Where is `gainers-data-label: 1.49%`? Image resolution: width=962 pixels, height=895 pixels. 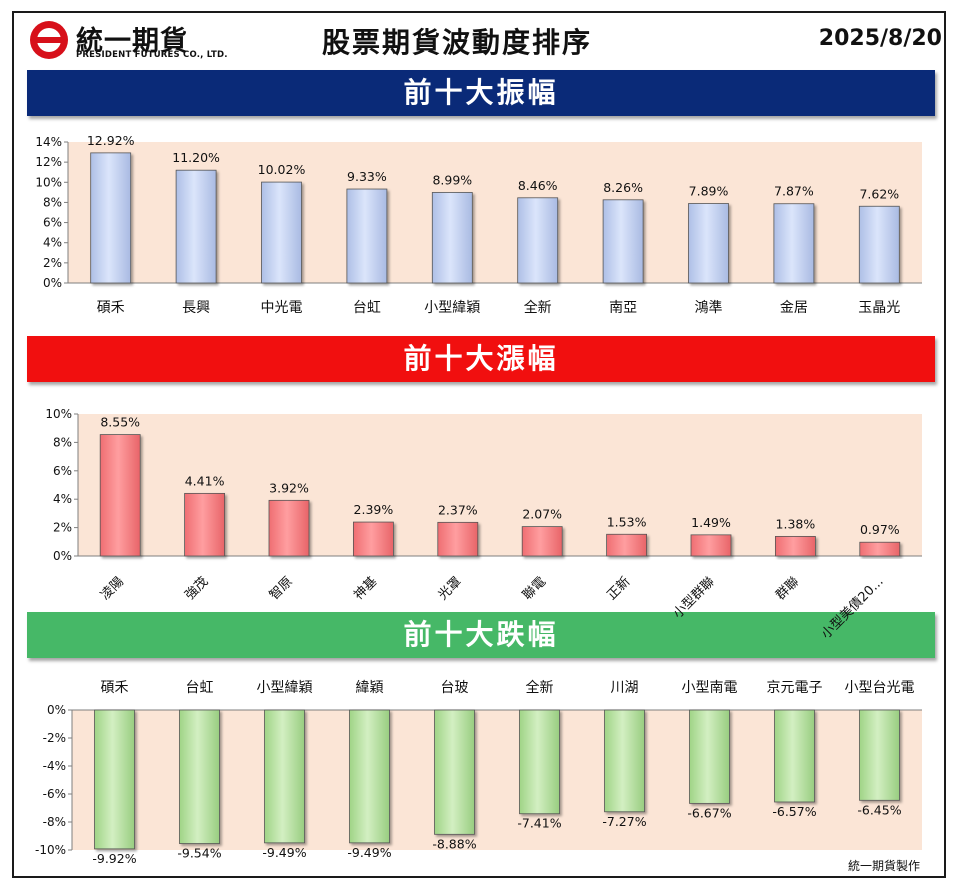
gainers-data-label: 1.49% is located at coordinates (711, 522).